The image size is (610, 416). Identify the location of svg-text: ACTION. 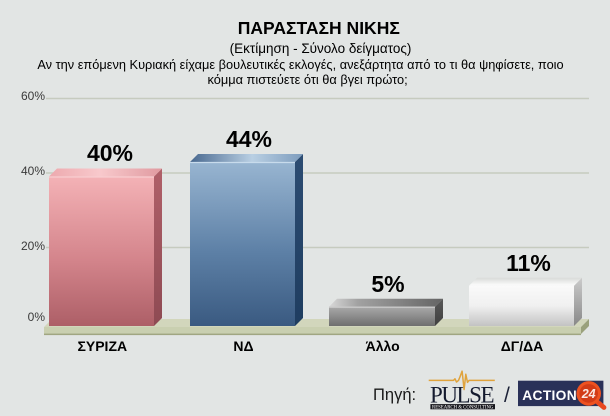
(549, 395).